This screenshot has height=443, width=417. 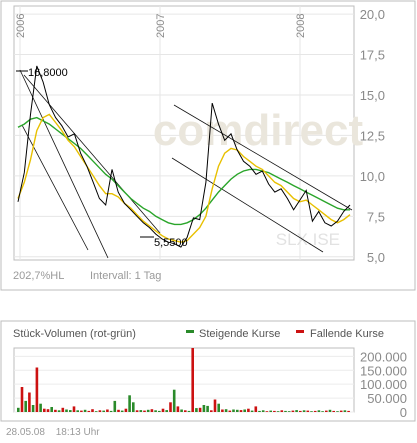 What do you see at coordinates (25, 432) in the screenshot?
I see `footer-date: 28.05.08` at bounding box center [25, 432].